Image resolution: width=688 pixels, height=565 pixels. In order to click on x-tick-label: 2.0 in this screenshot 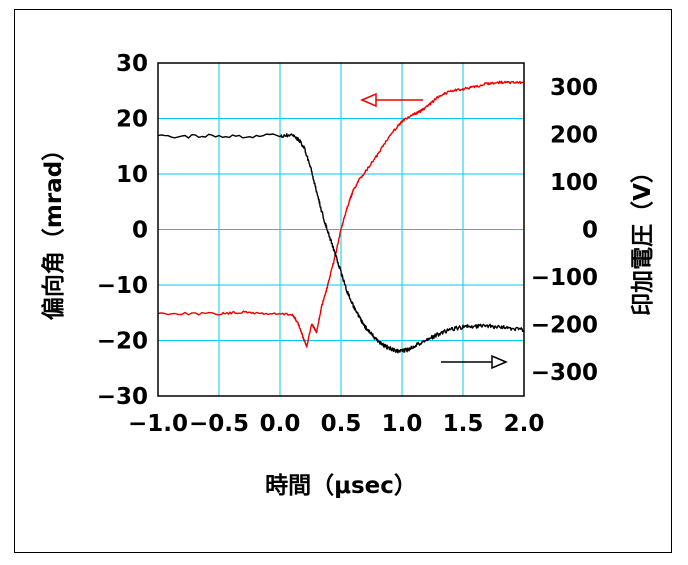, I will do `click(524, 424)`.